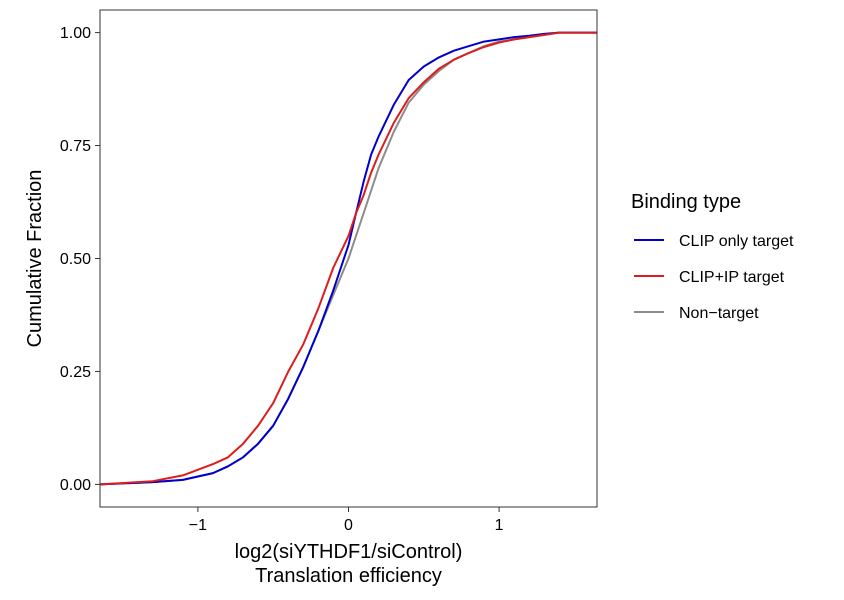 Image resolution: width=844 pixels, height=600 pixels. I want to click on y-axis-title: Cumulative Fraction, so click(35, 259).